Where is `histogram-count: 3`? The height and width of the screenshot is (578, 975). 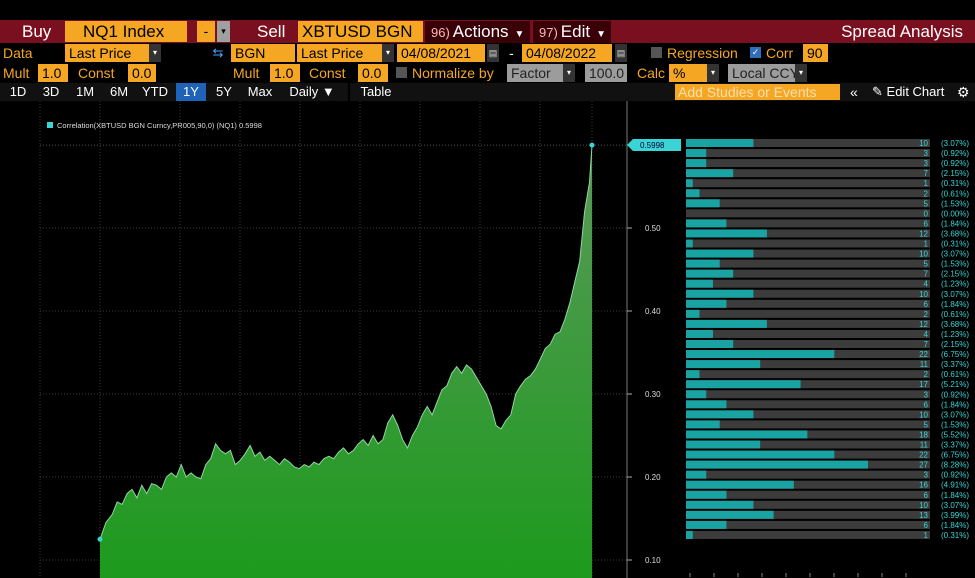
histogram-count: 3 is located at coordinates (926, 394).